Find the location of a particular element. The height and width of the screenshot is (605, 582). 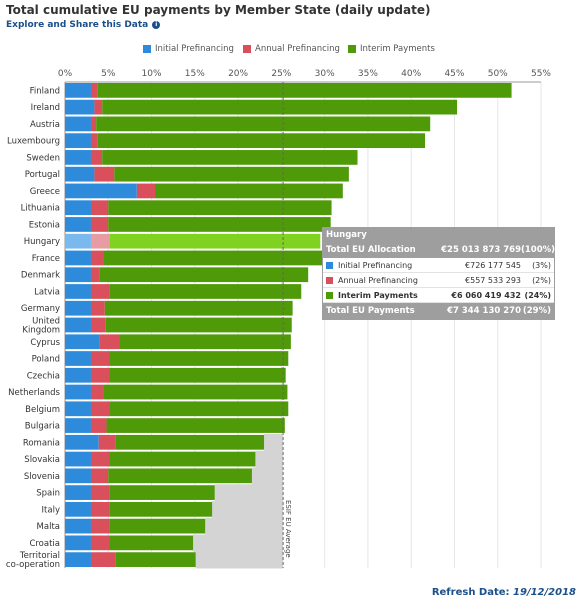

x-tick-label: 40% is located at coordinates (411, 74).